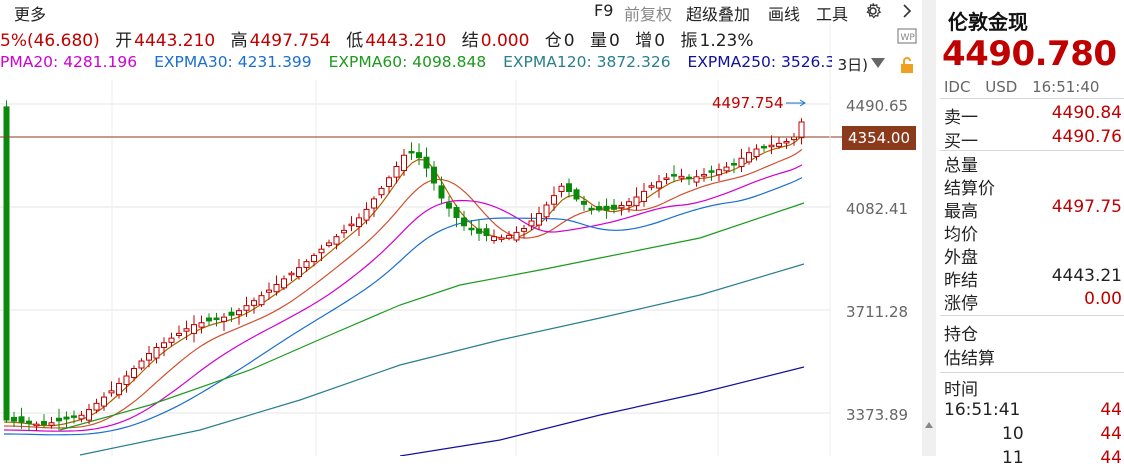 This screenshot has height=470, width=1124. Describe the element at coordinates (784, 14) in the screenshot. I see `draw-line-button: 画线` at that location.